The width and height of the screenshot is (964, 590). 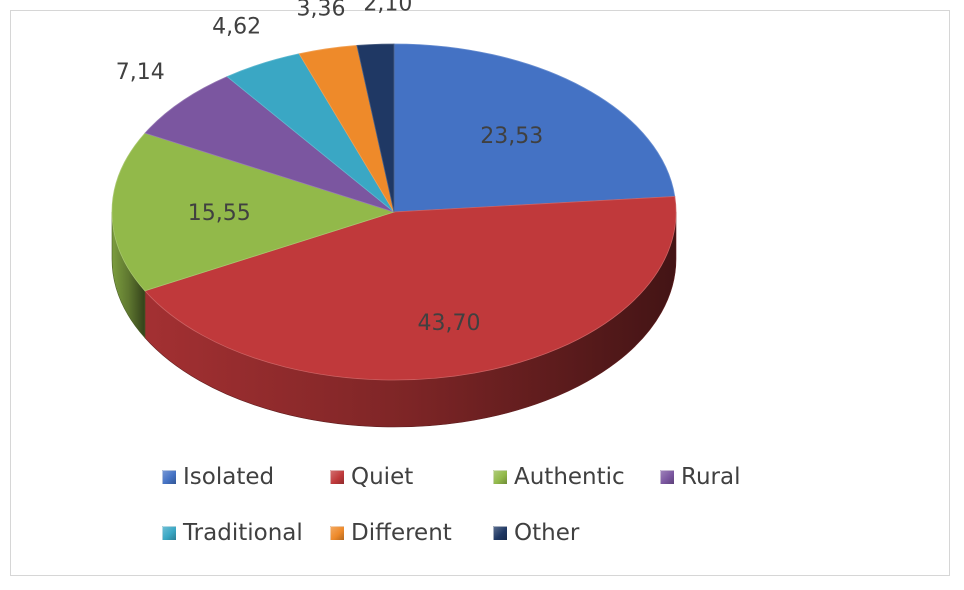 I want to click on legend-swatch-quiet, so click(x=337, y=477).